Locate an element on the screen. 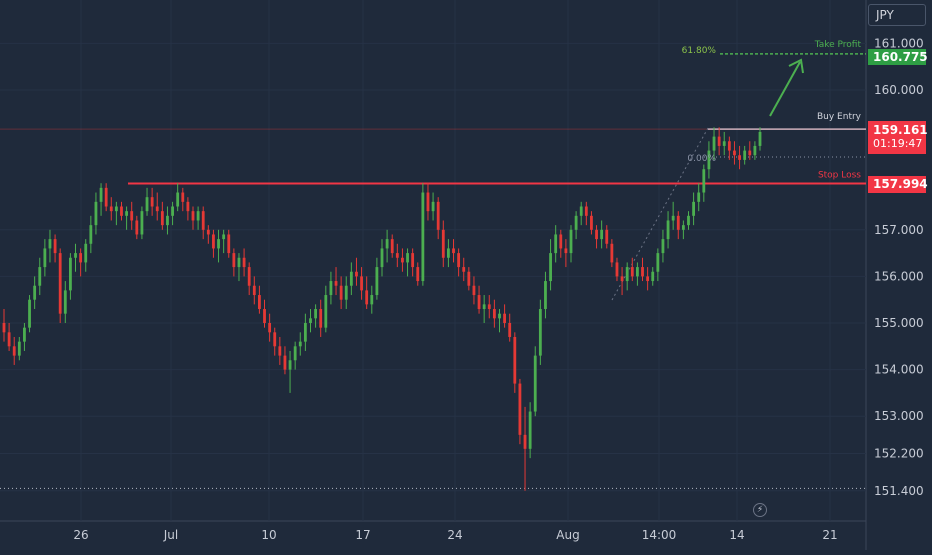 The height and width of the screenshot is (555, 932). x-tick-label: 10 is located at coordinates (268, 535).